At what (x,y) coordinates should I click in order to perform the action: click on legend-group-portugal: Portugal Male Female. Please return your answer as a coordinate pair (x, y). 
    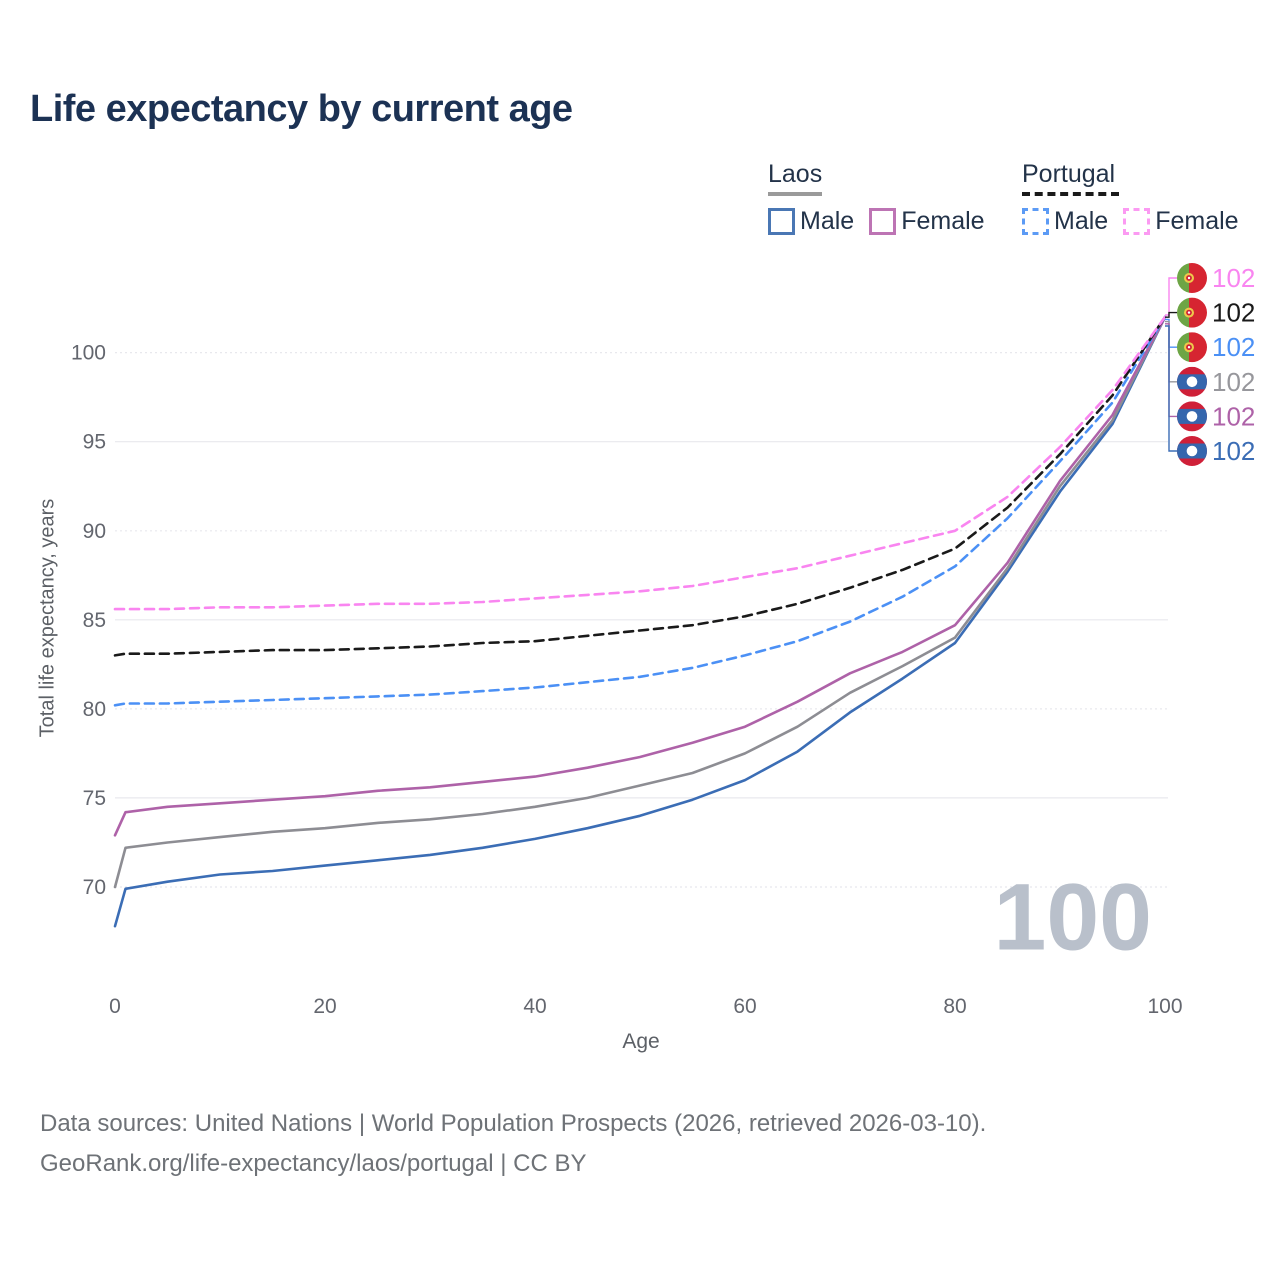
    Looking at the image, I should click on (1138, 198).